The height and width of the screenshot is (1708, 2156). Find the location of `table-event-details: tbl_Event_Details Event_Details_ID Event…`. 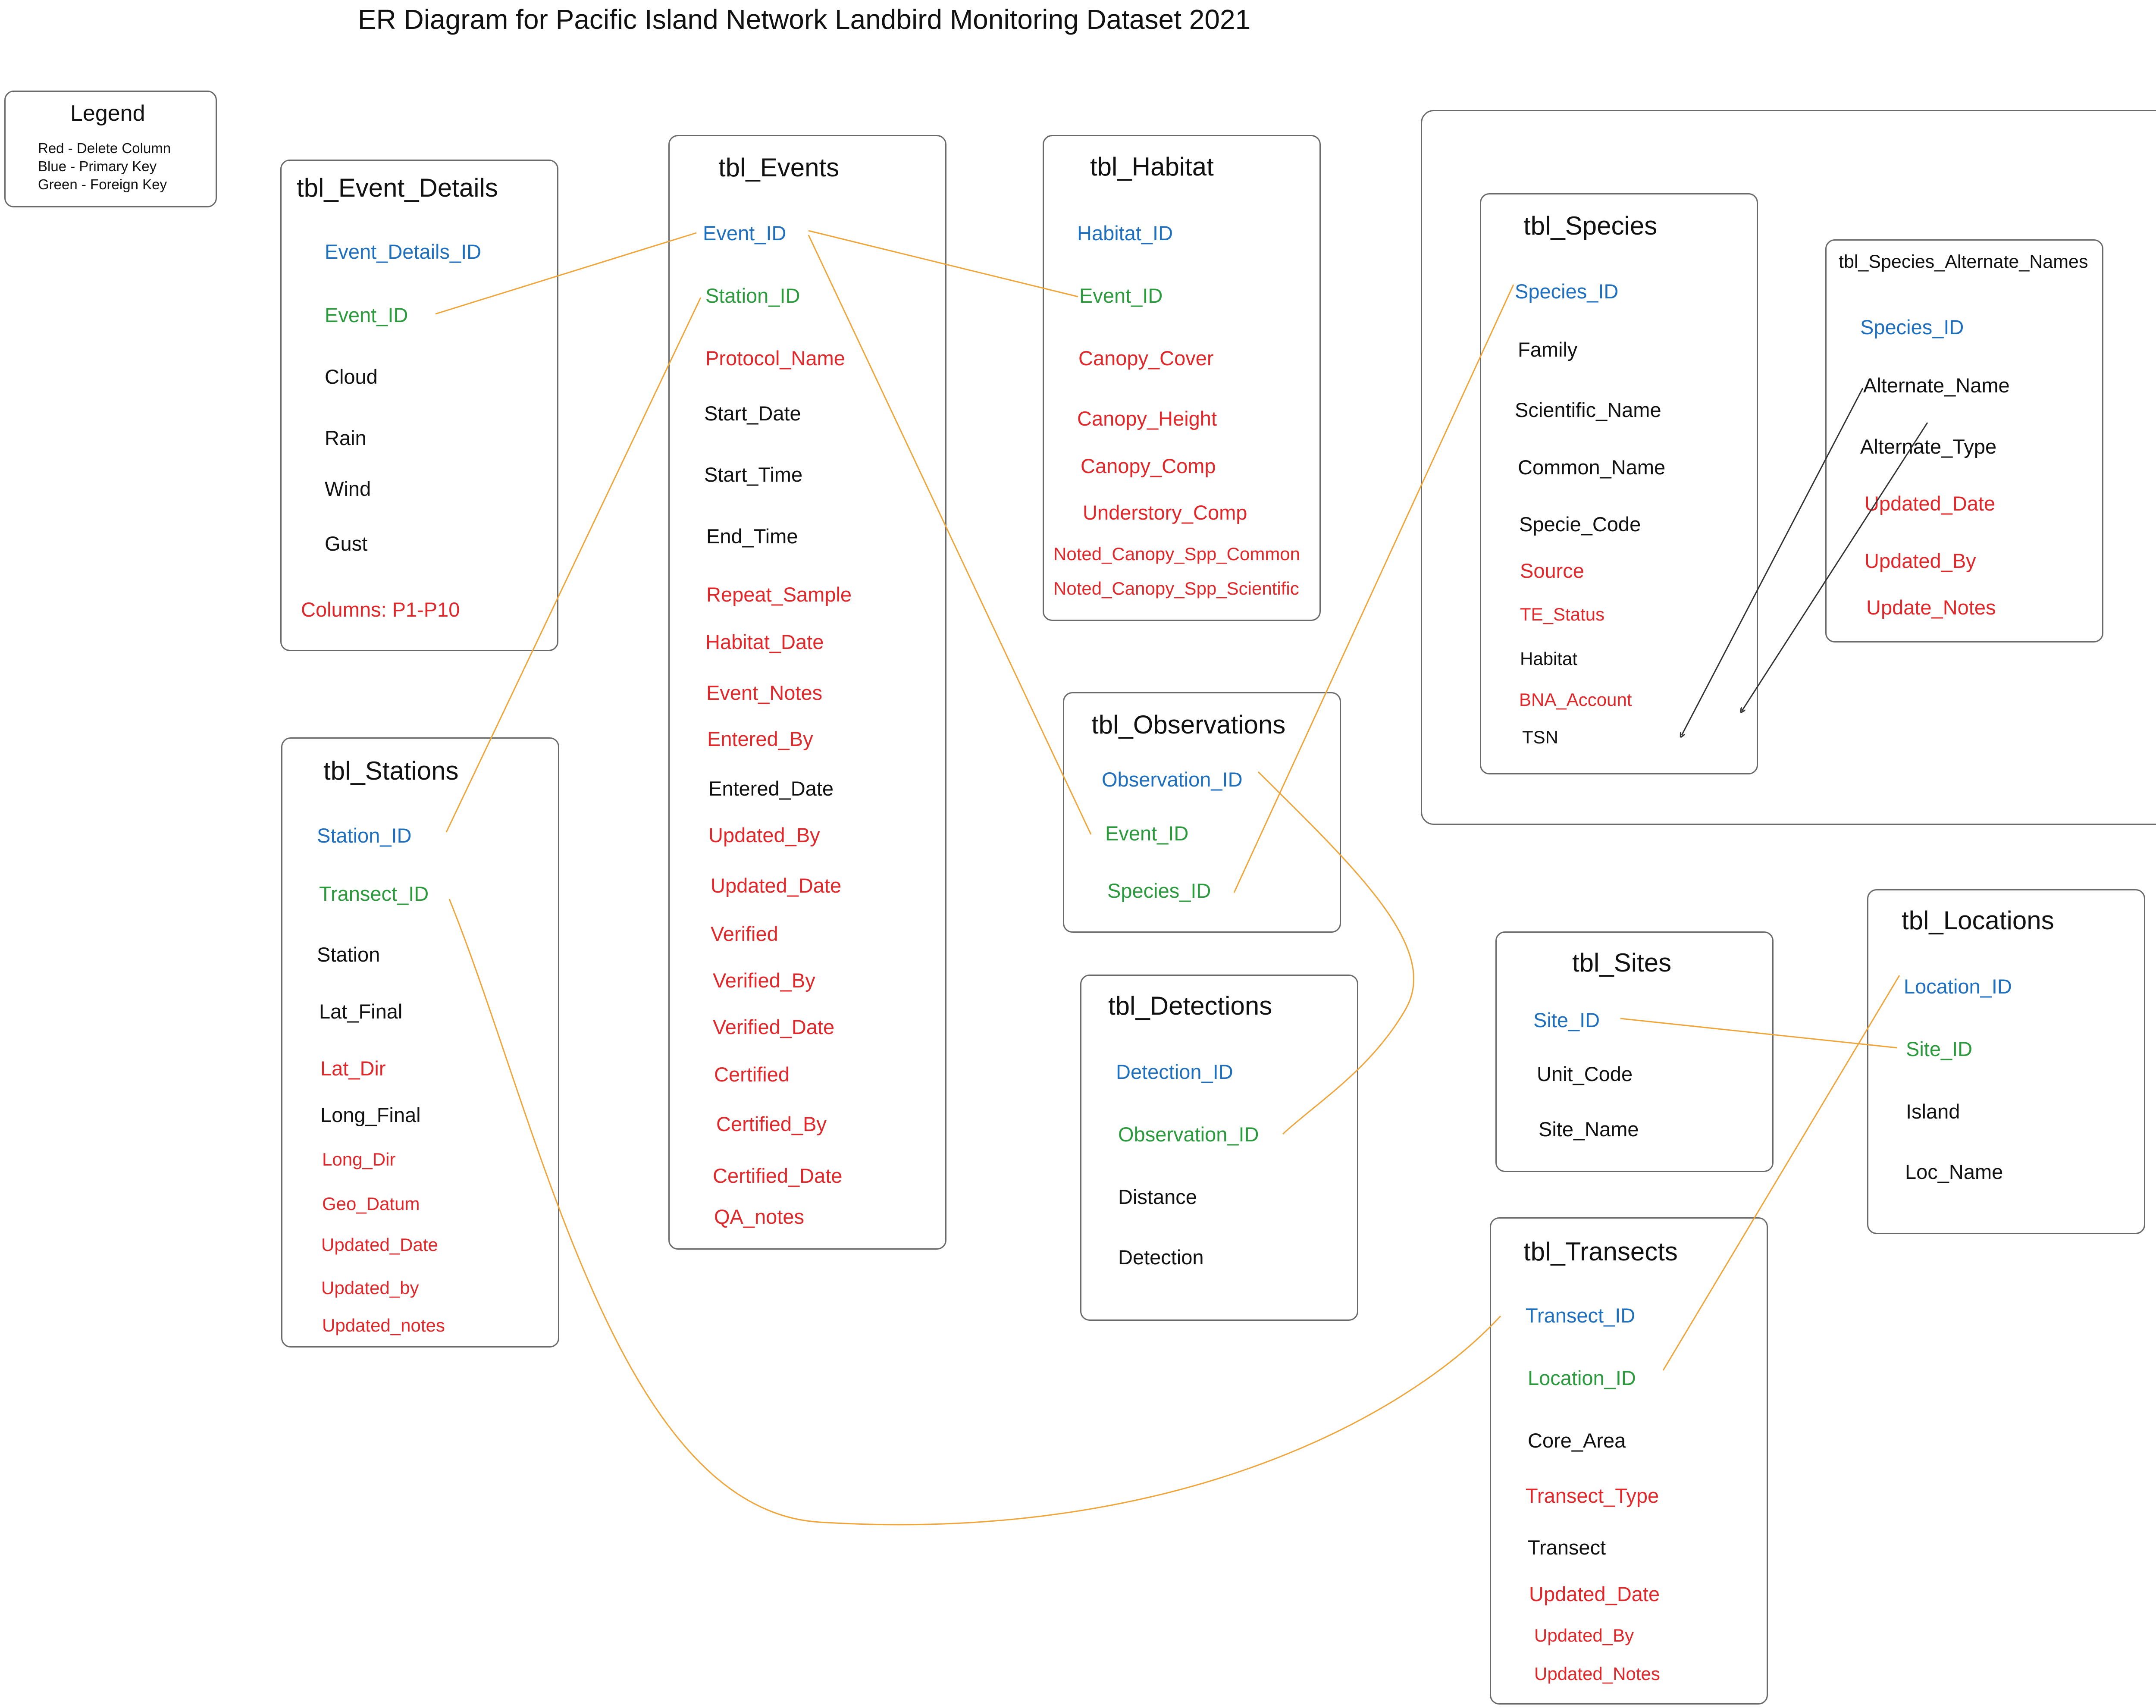

table-event-details: tbl_Event_Details Event_Details_ID Event… is located at coordinates (419, 405).